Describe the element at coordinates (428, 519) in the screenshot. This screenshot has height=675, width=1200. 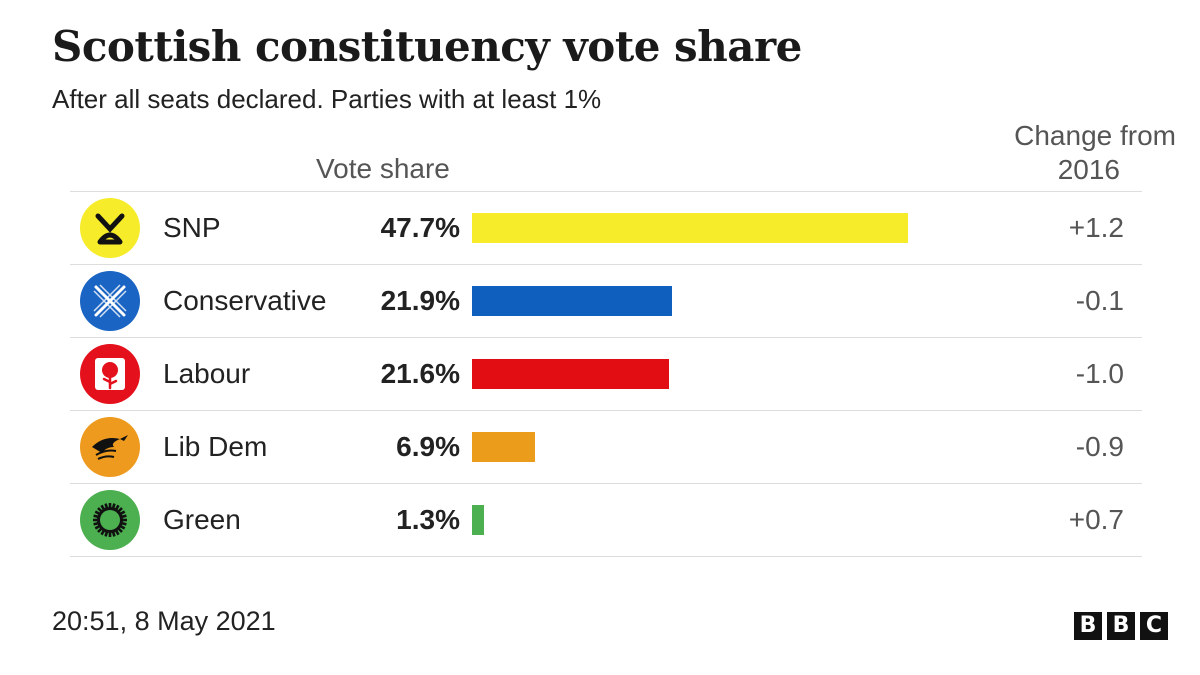
I see `vote-share-label: 1.3%` at that location.